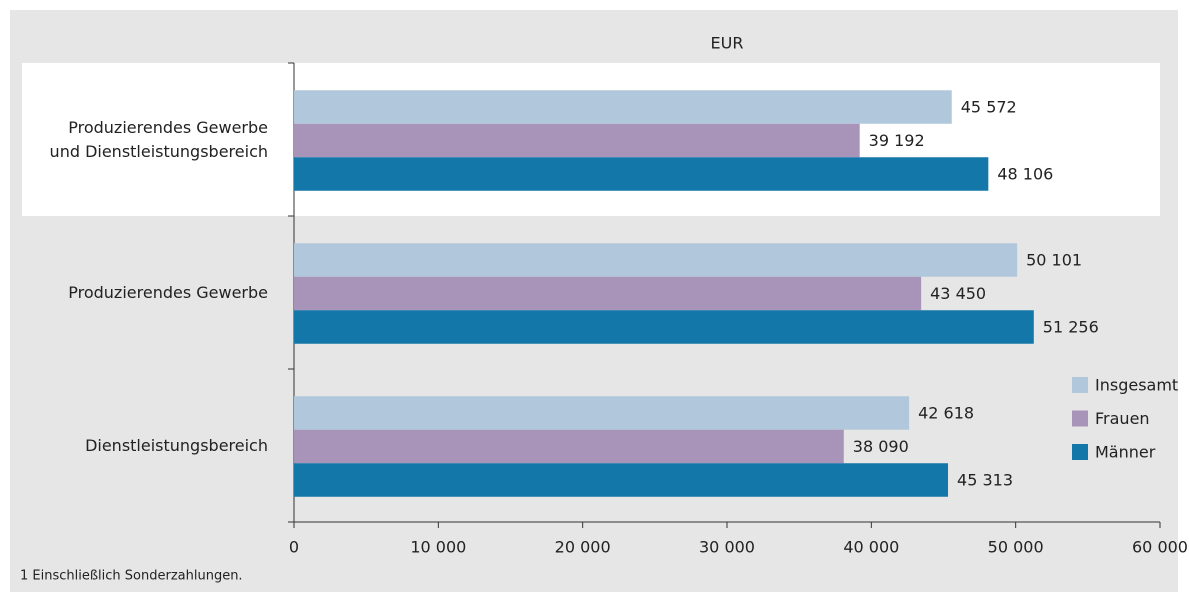  Describe the element at coordinates (1071, 327) in the screenshot. I see `value-label: 51 256` at that location.